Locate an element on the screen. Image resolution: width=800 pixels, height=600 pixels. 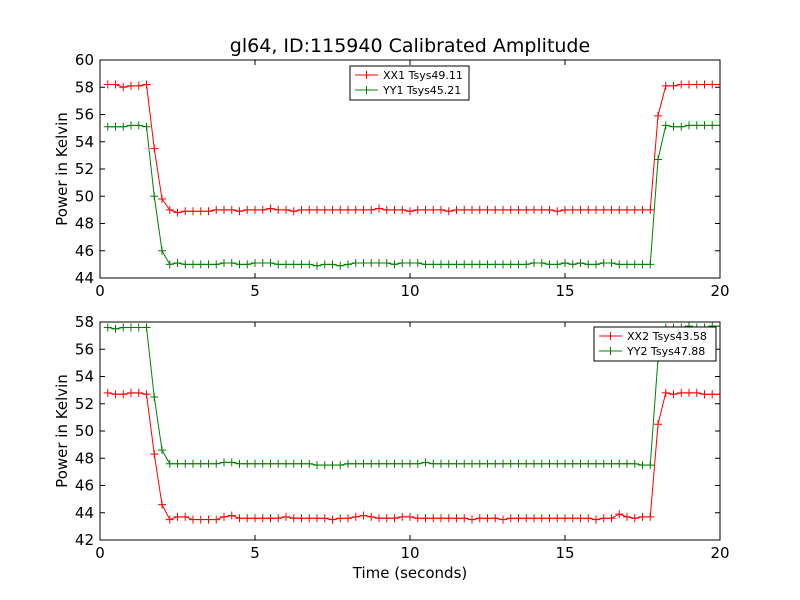
x-tick-label: 10 is located at coordinates (409, 553).